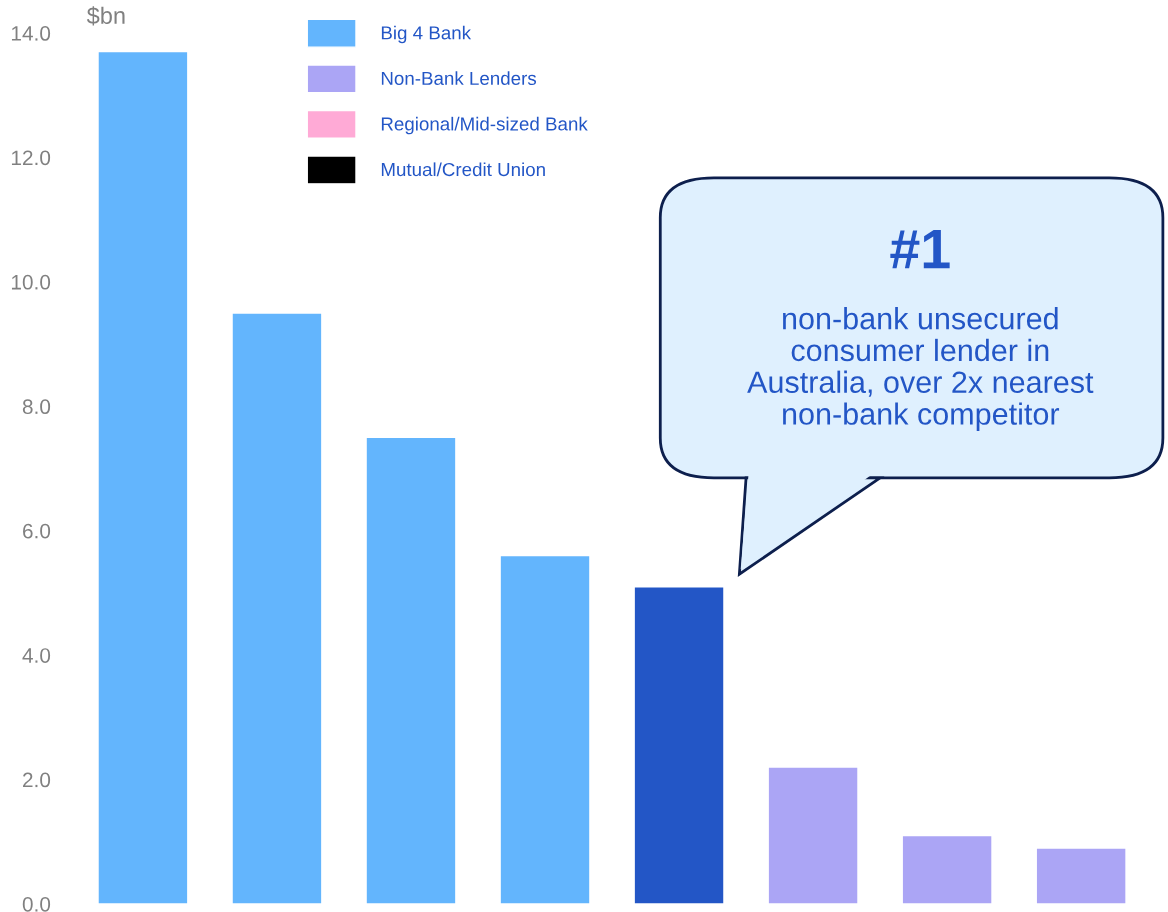 This screenshot has height=912, width=1168. What do you see at coordinates (484, 125) in the screenshot?
I see `legend-label: Regional/Mid-sized Bank` at bounding box center [484, 125].